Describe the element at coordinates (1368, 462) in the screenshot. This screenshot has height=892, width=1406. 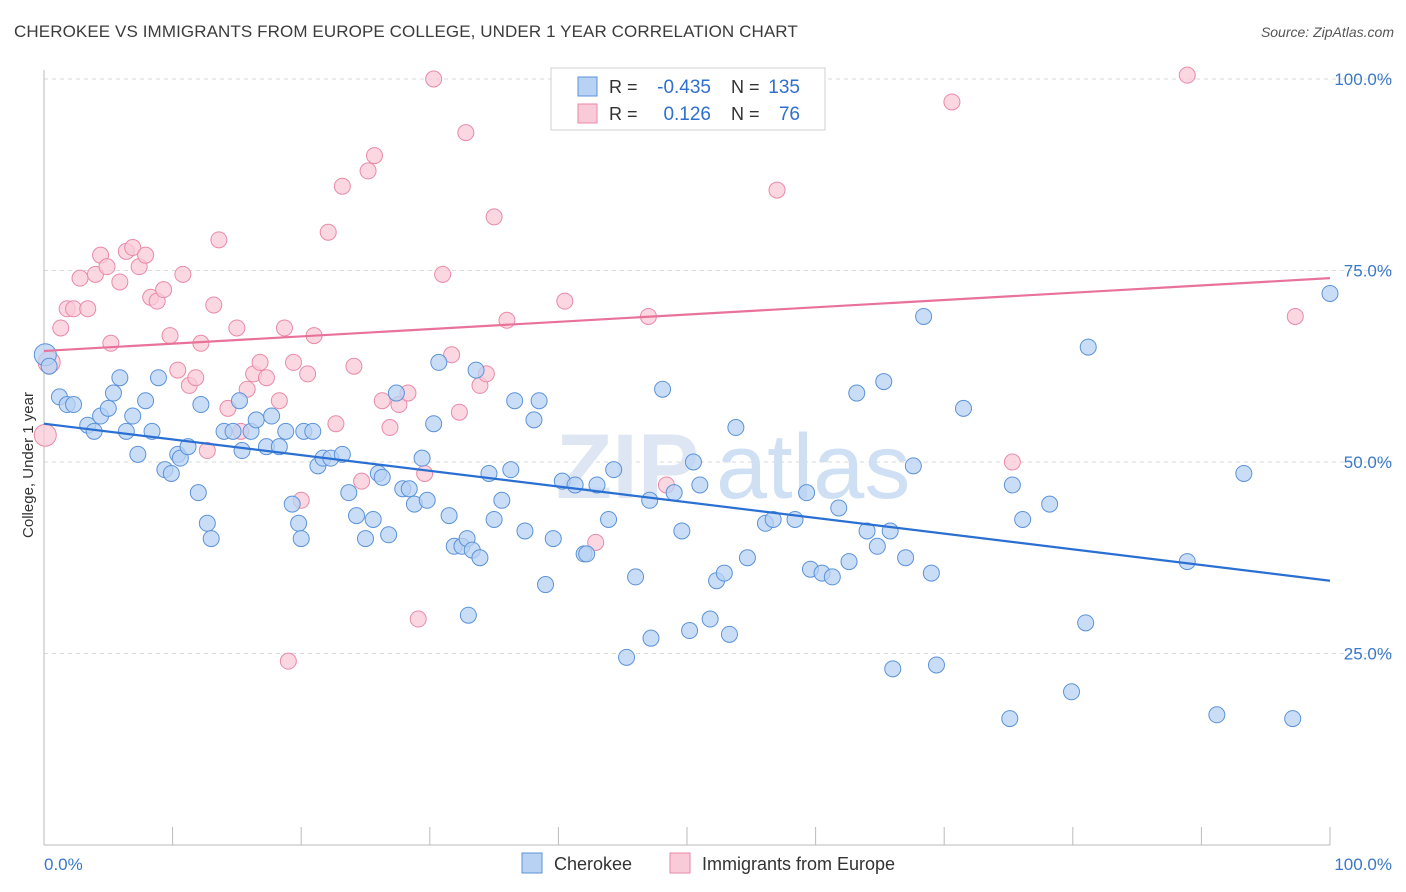
I see `y-tick-label-50: 50.0%` at that location.